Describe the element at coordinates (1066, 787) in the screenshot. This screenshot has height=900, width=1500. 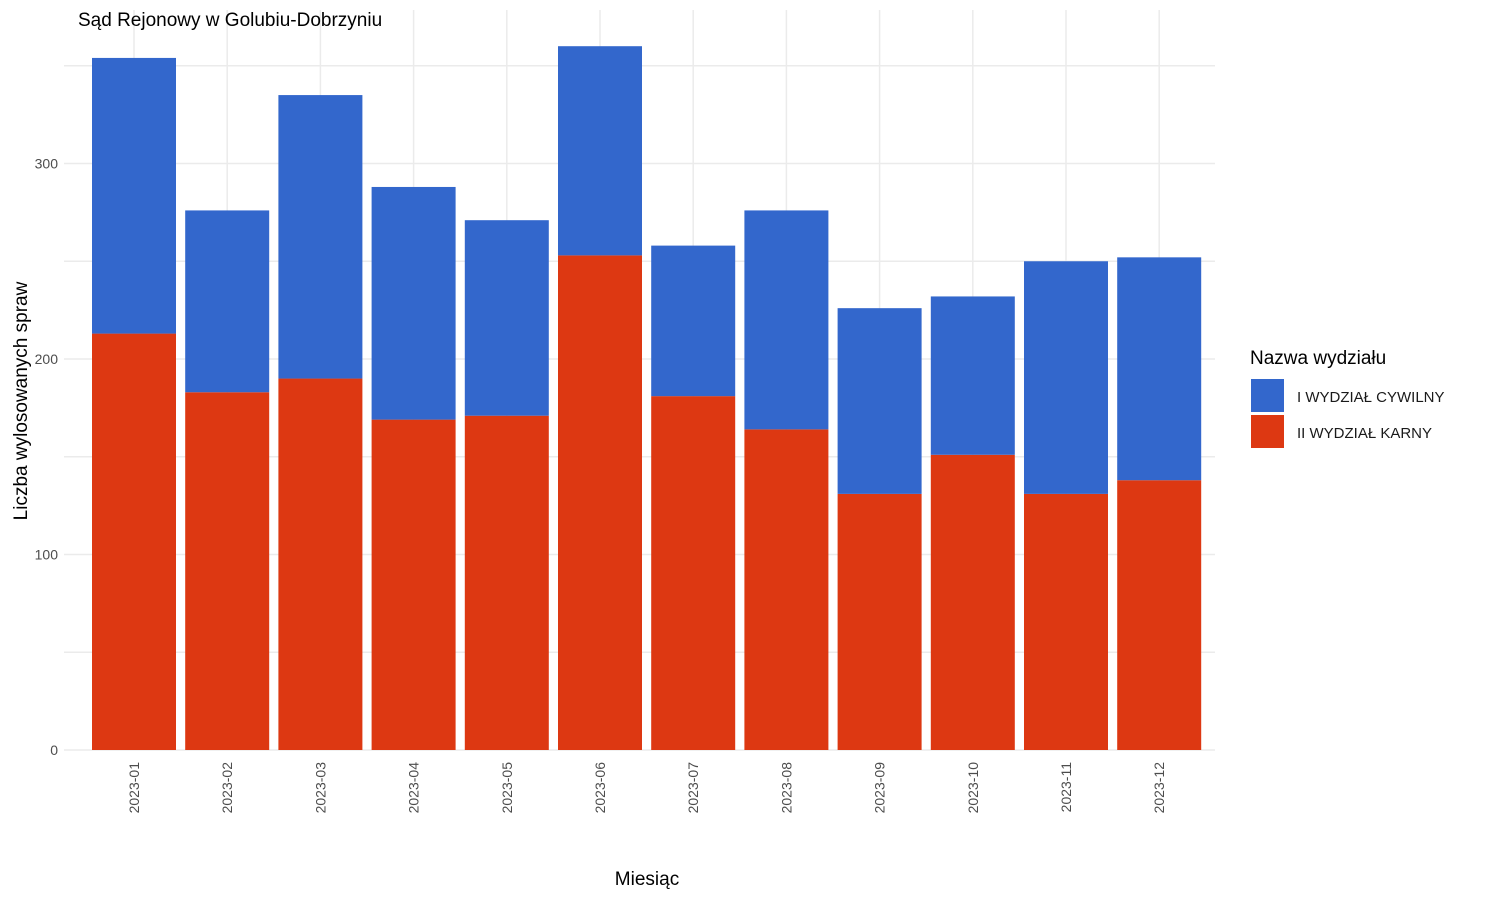
I see `x-tick-label: 2023-11` at that location.